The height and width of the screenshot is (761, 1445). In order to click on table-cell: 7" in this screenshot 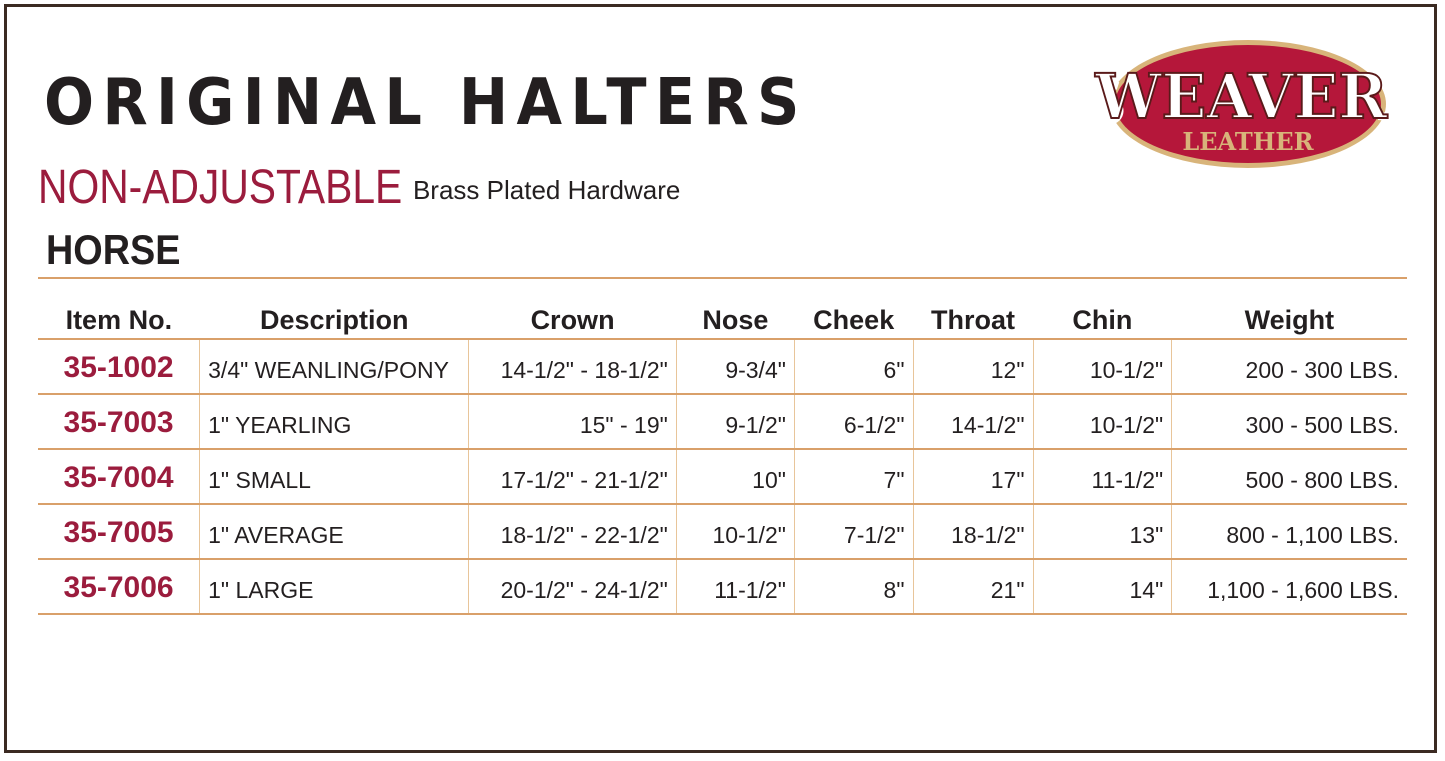, I will do `click(853, 477)`.